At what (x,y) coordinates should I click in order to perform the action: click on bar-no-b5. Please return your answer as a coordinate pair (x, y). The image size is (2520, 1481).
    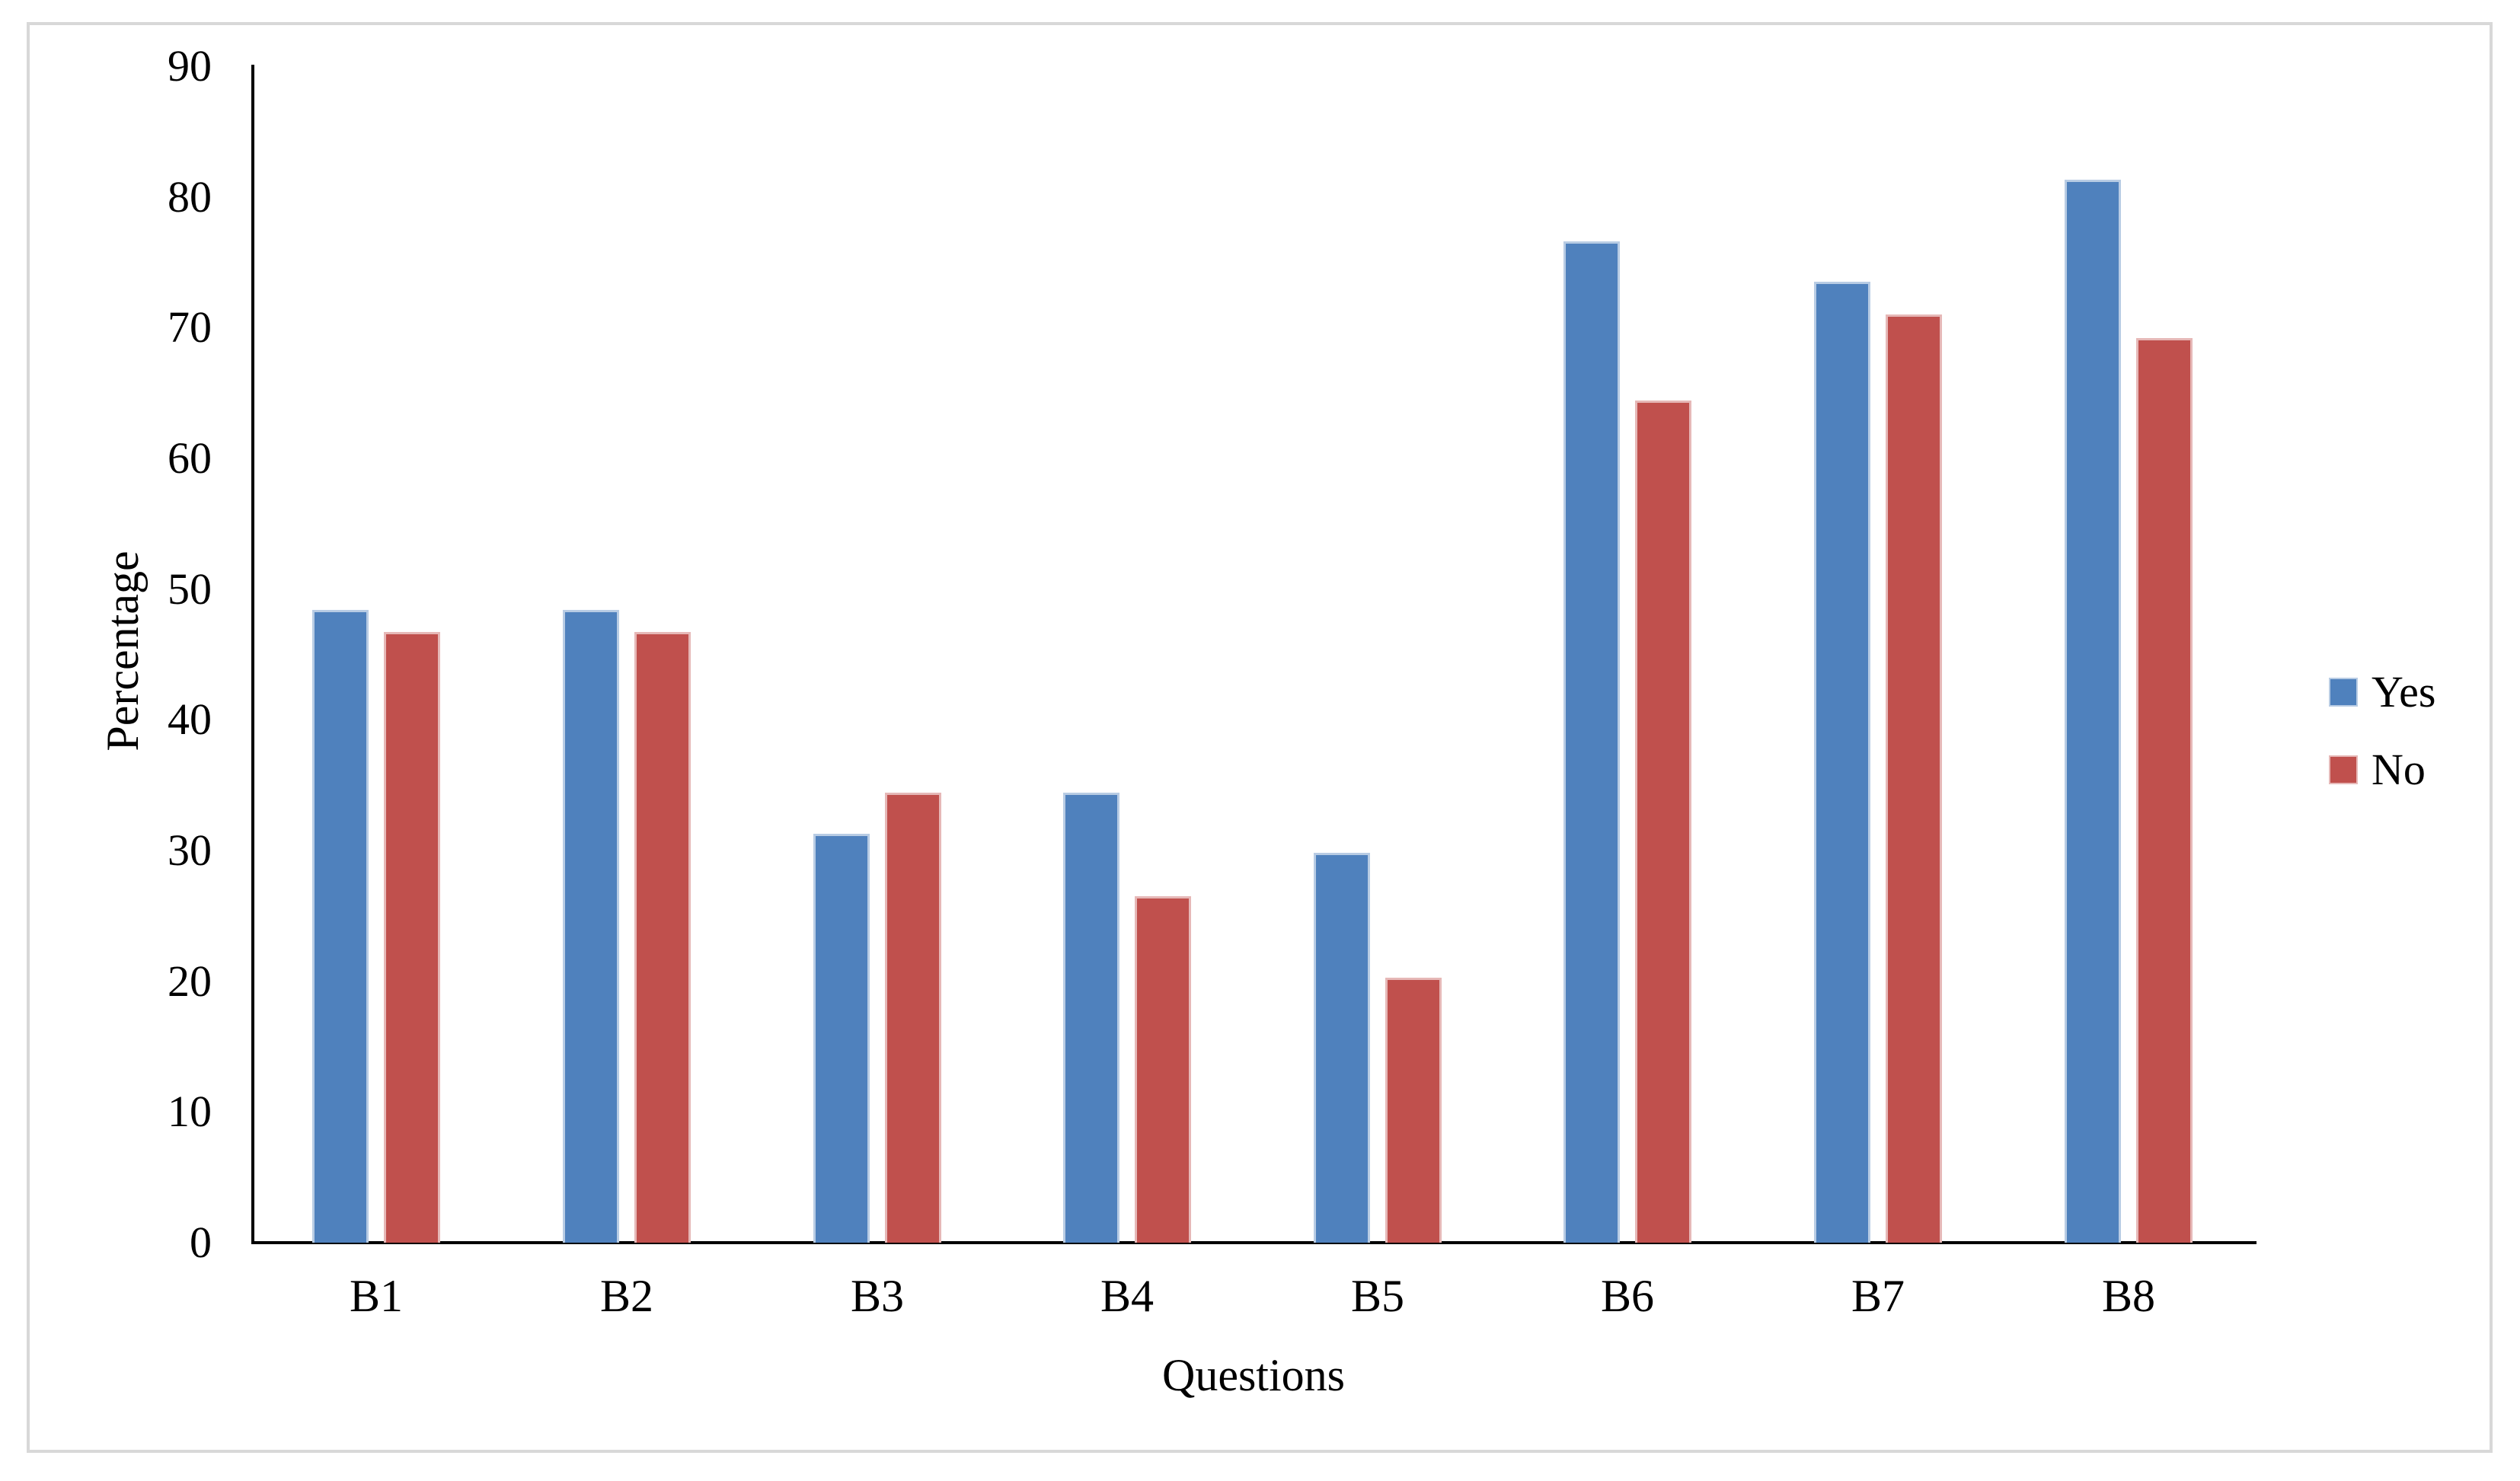
    Looking at the image, I should click on (1413, 1110).